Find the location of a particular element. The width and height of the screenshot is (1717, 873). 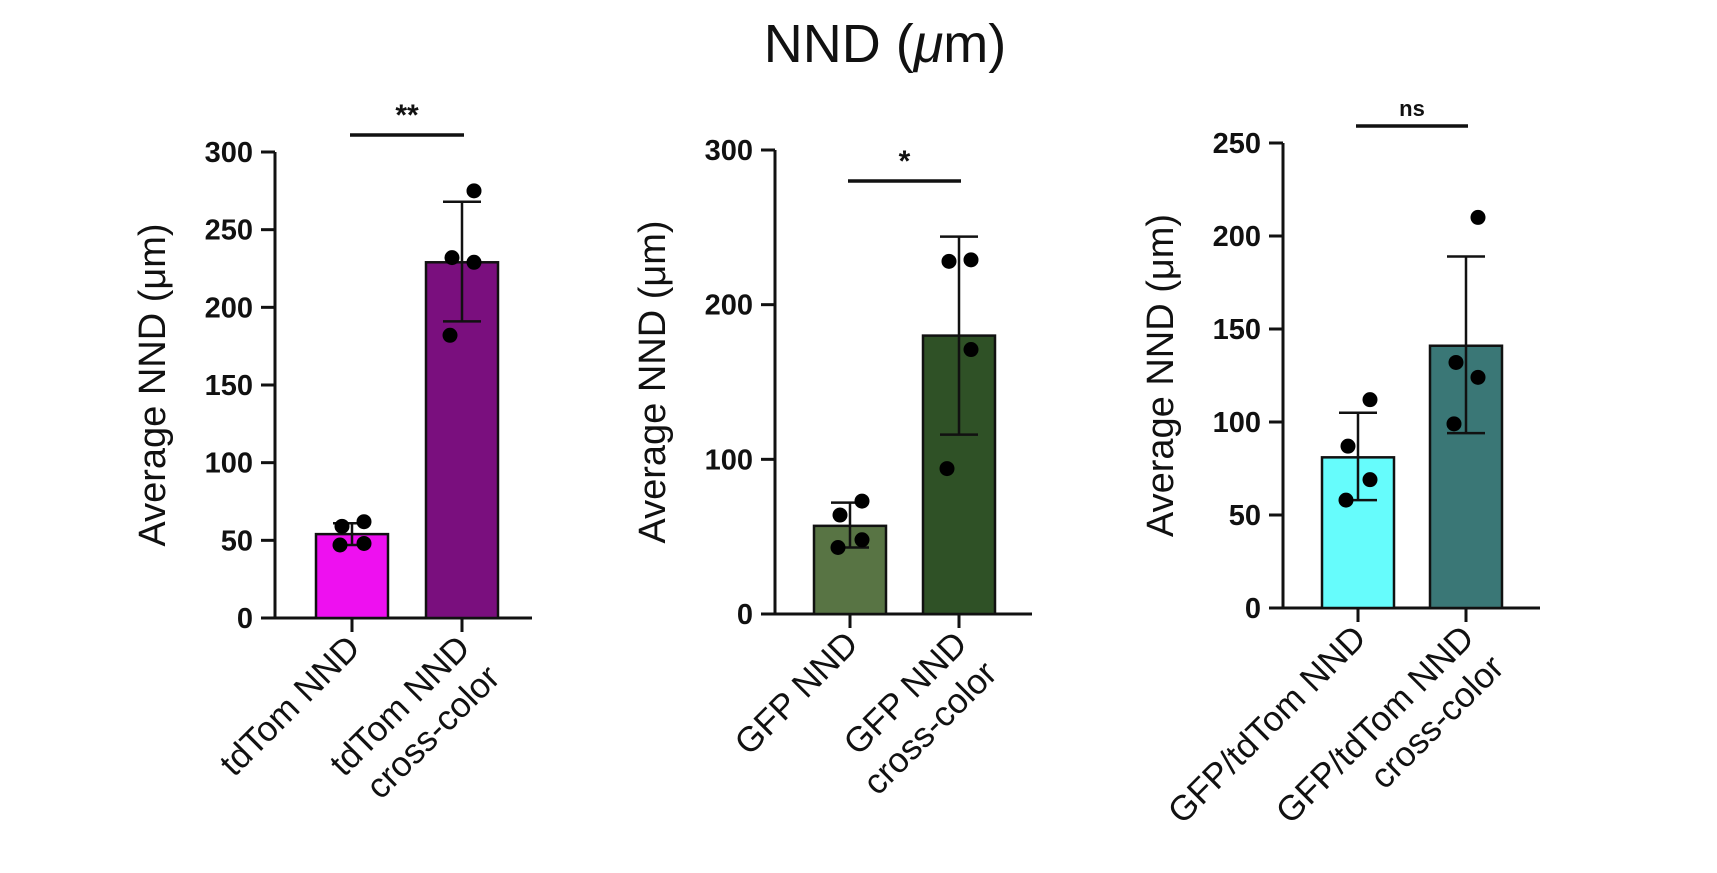

x-category-label: GFP/tdTom NNDcross-color is located at coordinates (1389, 739).